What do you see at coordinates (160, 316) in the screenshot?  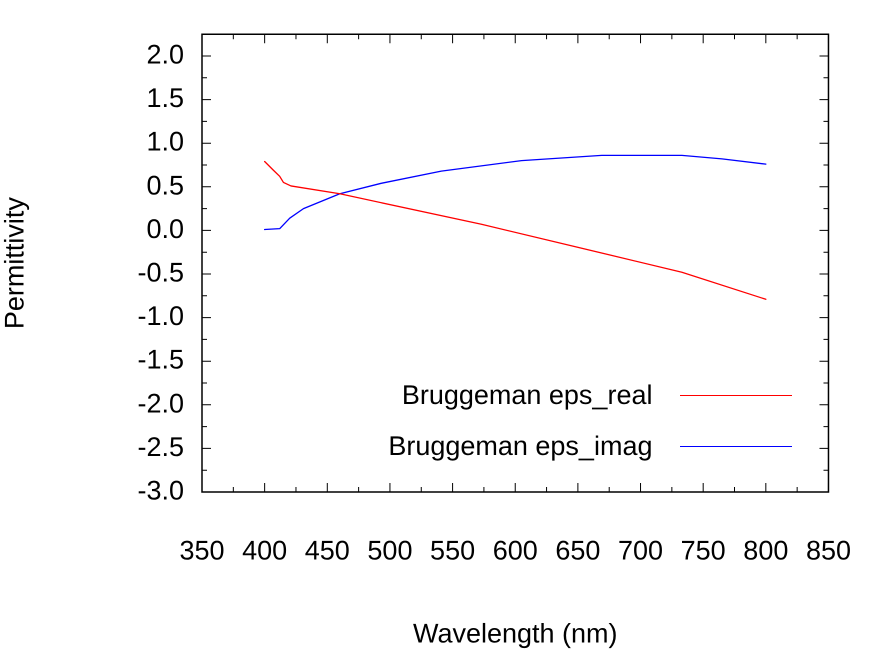 I see `y-tick-label: -1.0` at bounding box center [160, 316].